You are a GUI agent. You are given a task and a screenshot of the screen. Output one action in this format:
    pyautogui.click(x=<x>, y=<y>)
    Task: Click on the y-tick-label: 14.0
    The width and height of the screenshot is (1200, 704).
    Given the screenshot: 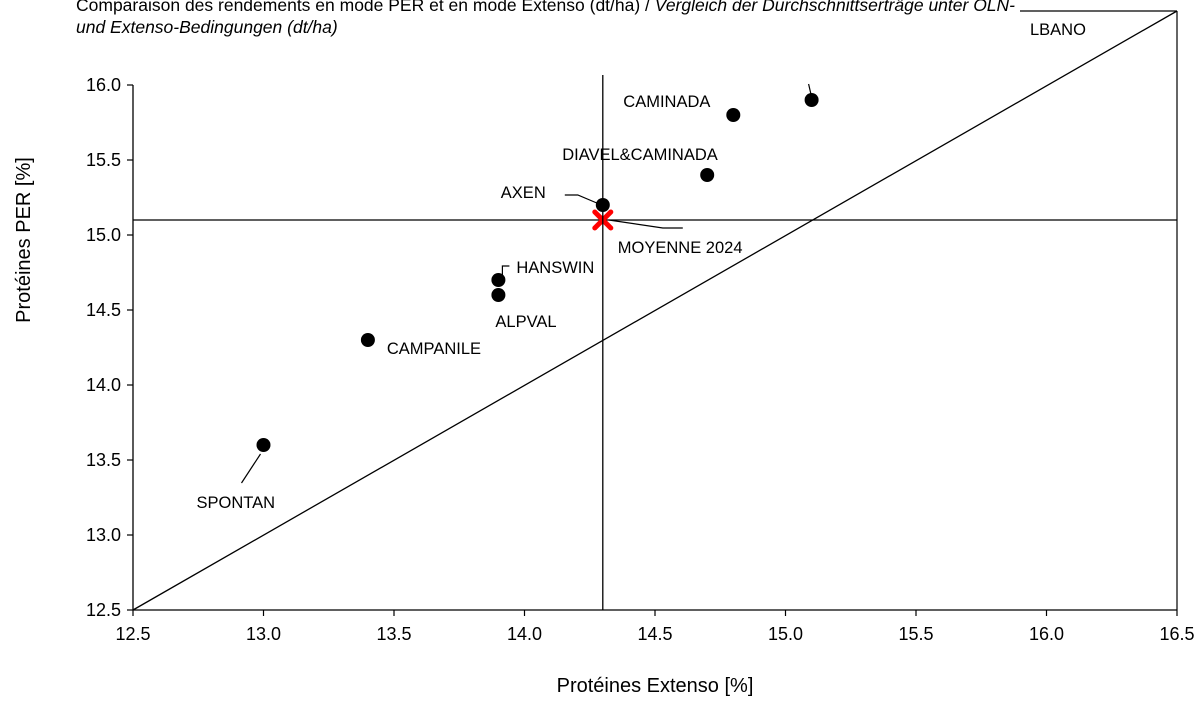 What is the action you would take?
    pyautogui.click(x=103, y=385)
    